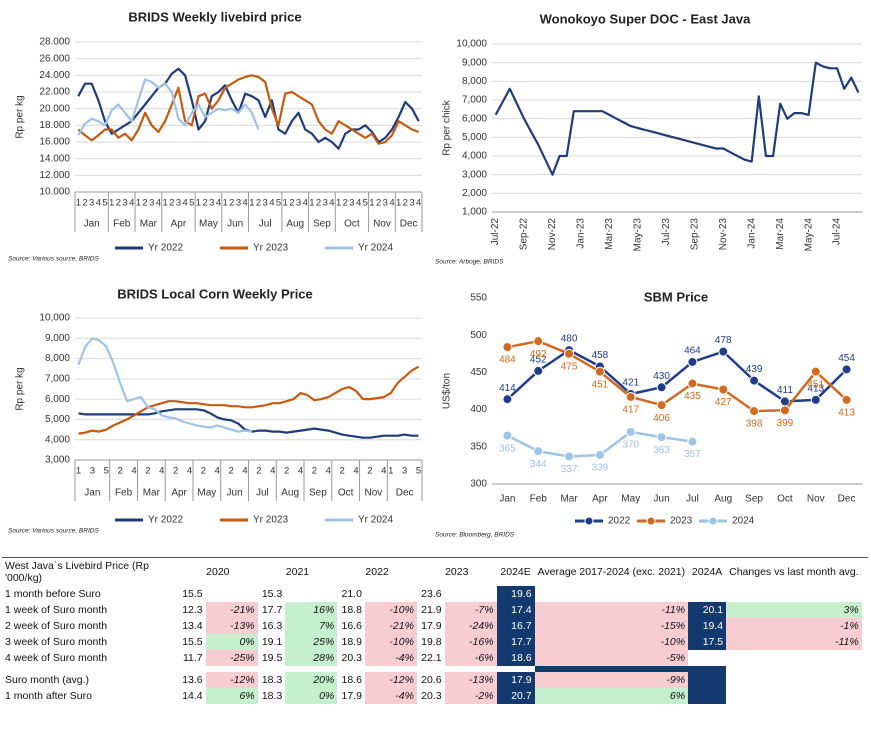 The width and height of the screenshot is (871, 734). I want to click on value-cell: 18.6, so click(351, 680).